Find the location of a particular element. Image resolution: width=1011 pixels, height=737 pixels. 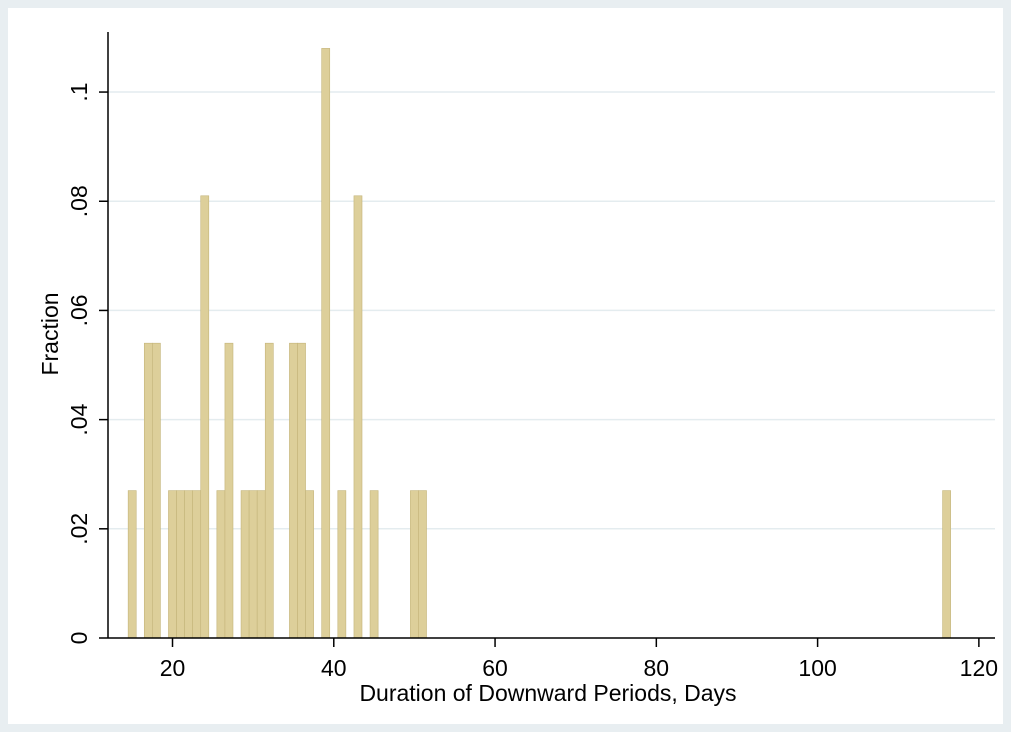

x-tick-label-3: 80 is located at coordinates (657, 668).